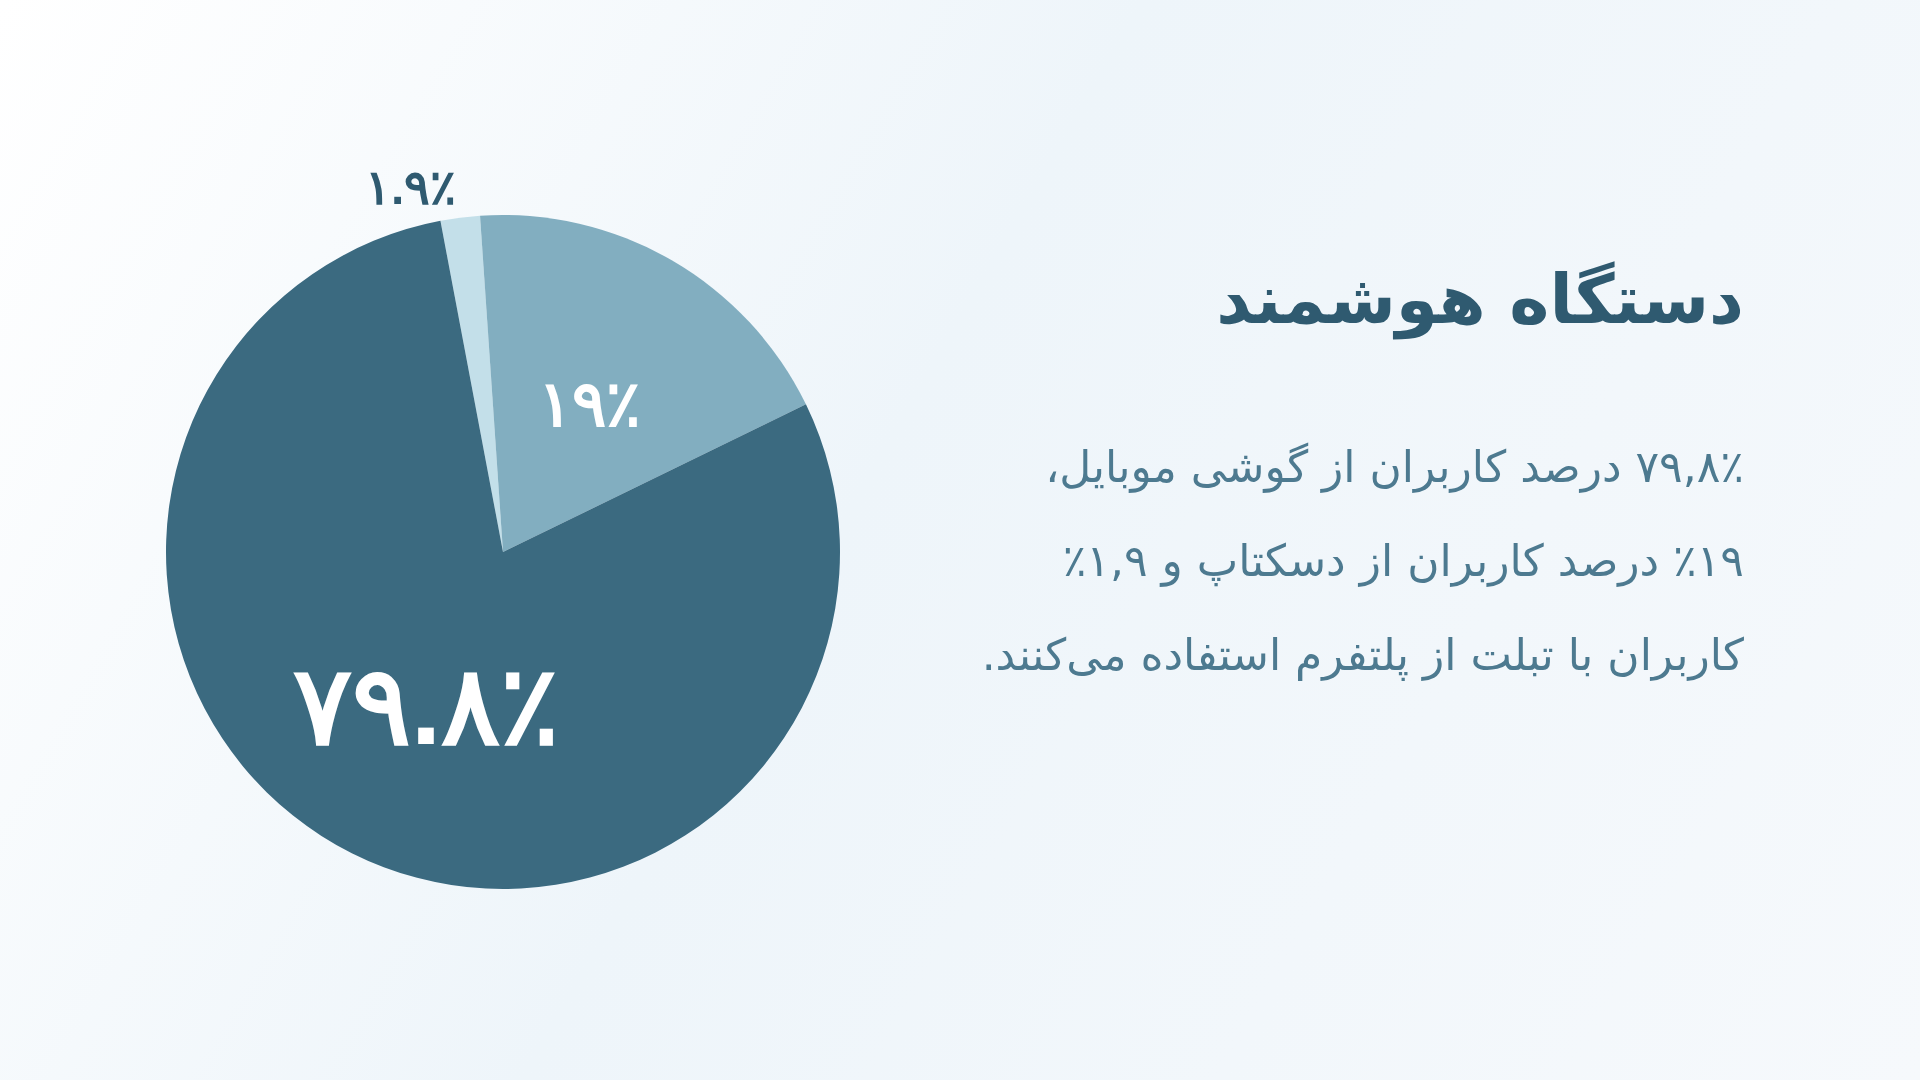 Image resolution: width=1920 pixels, height=1080 pixels. What do you see at coordinates (426, 705) in the screenshot?
I see `data-label: ۷۹.۸٪` at bounding box center [426, 705].